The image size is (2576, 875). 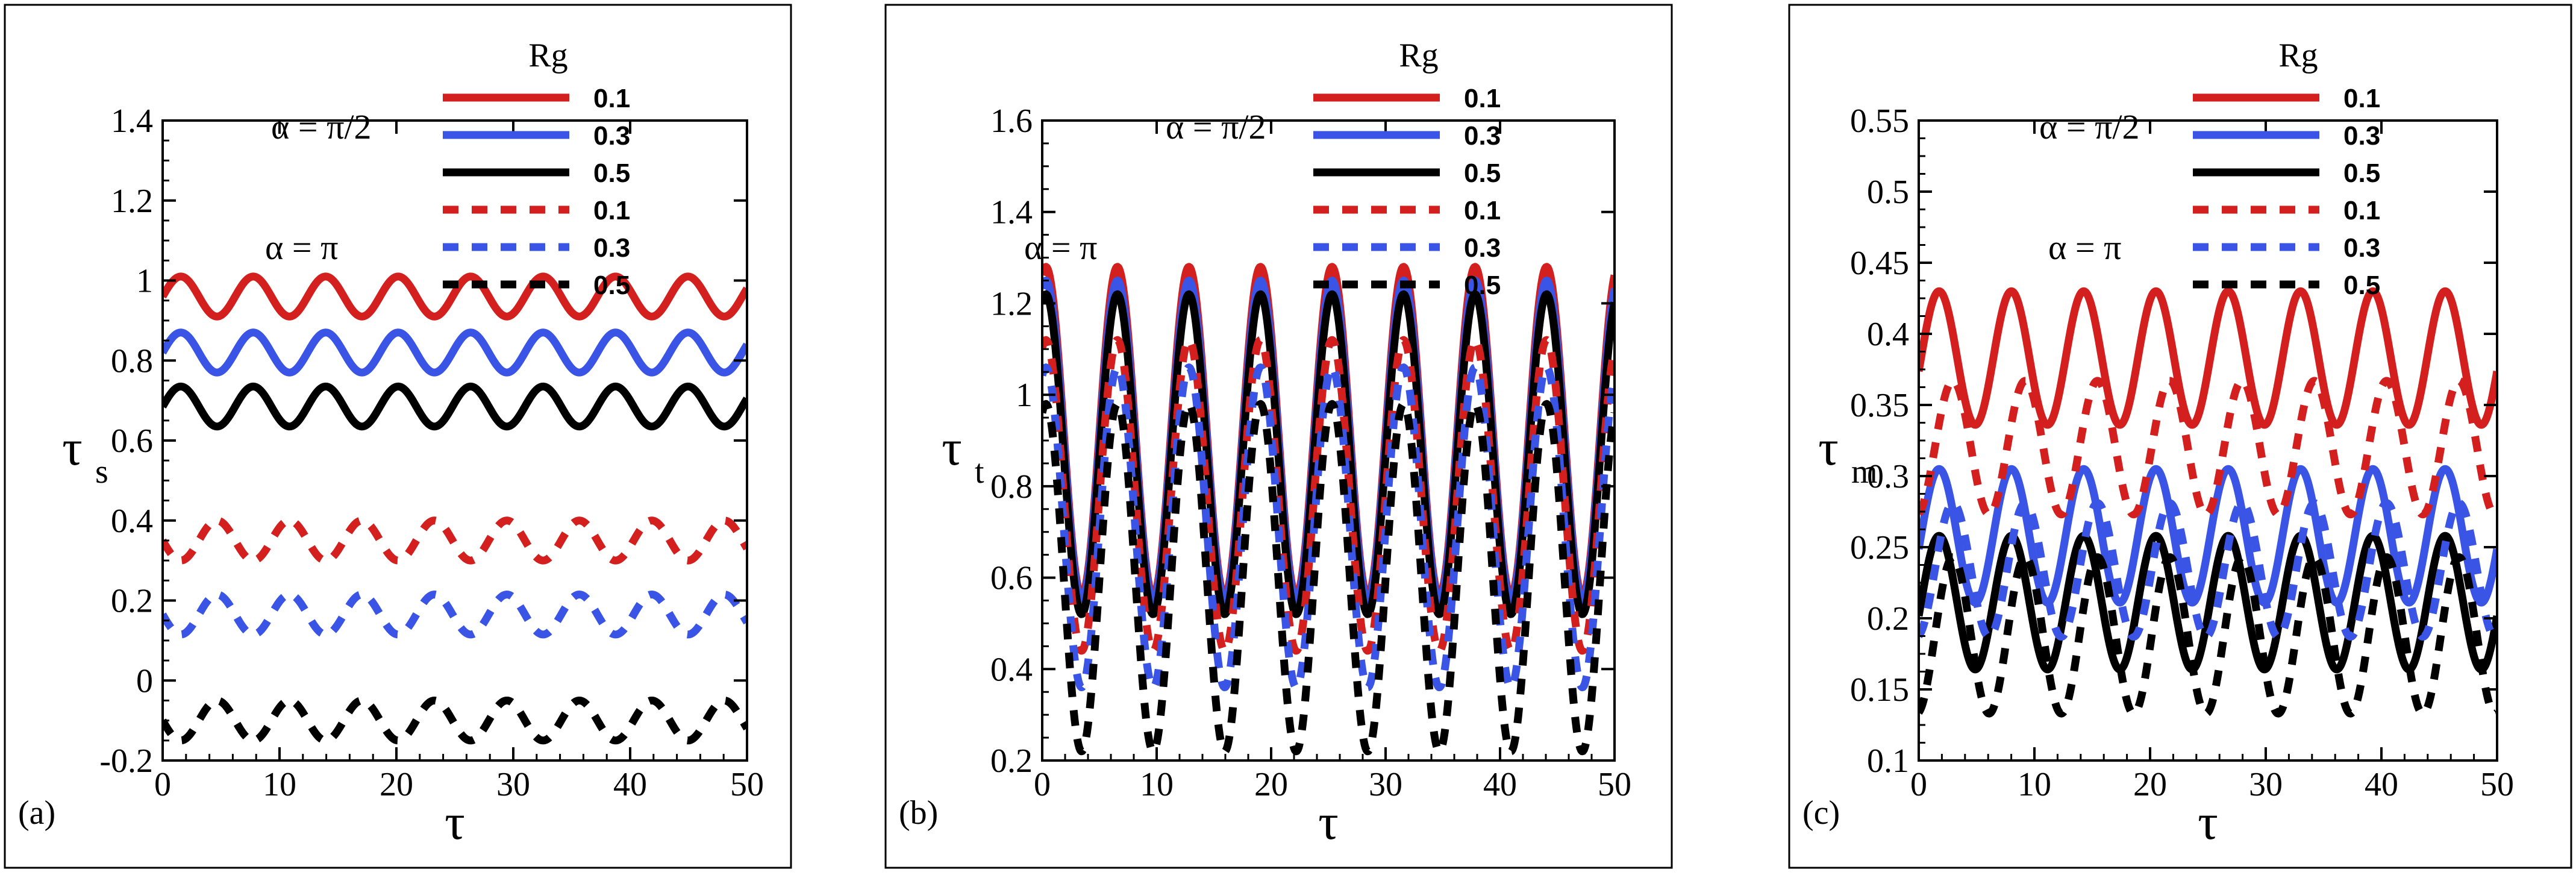 What do you see at coordinates (980, 472) in the screenshot?
I see `y-axis-label-subscript: t` at bounding box center [980, 472].